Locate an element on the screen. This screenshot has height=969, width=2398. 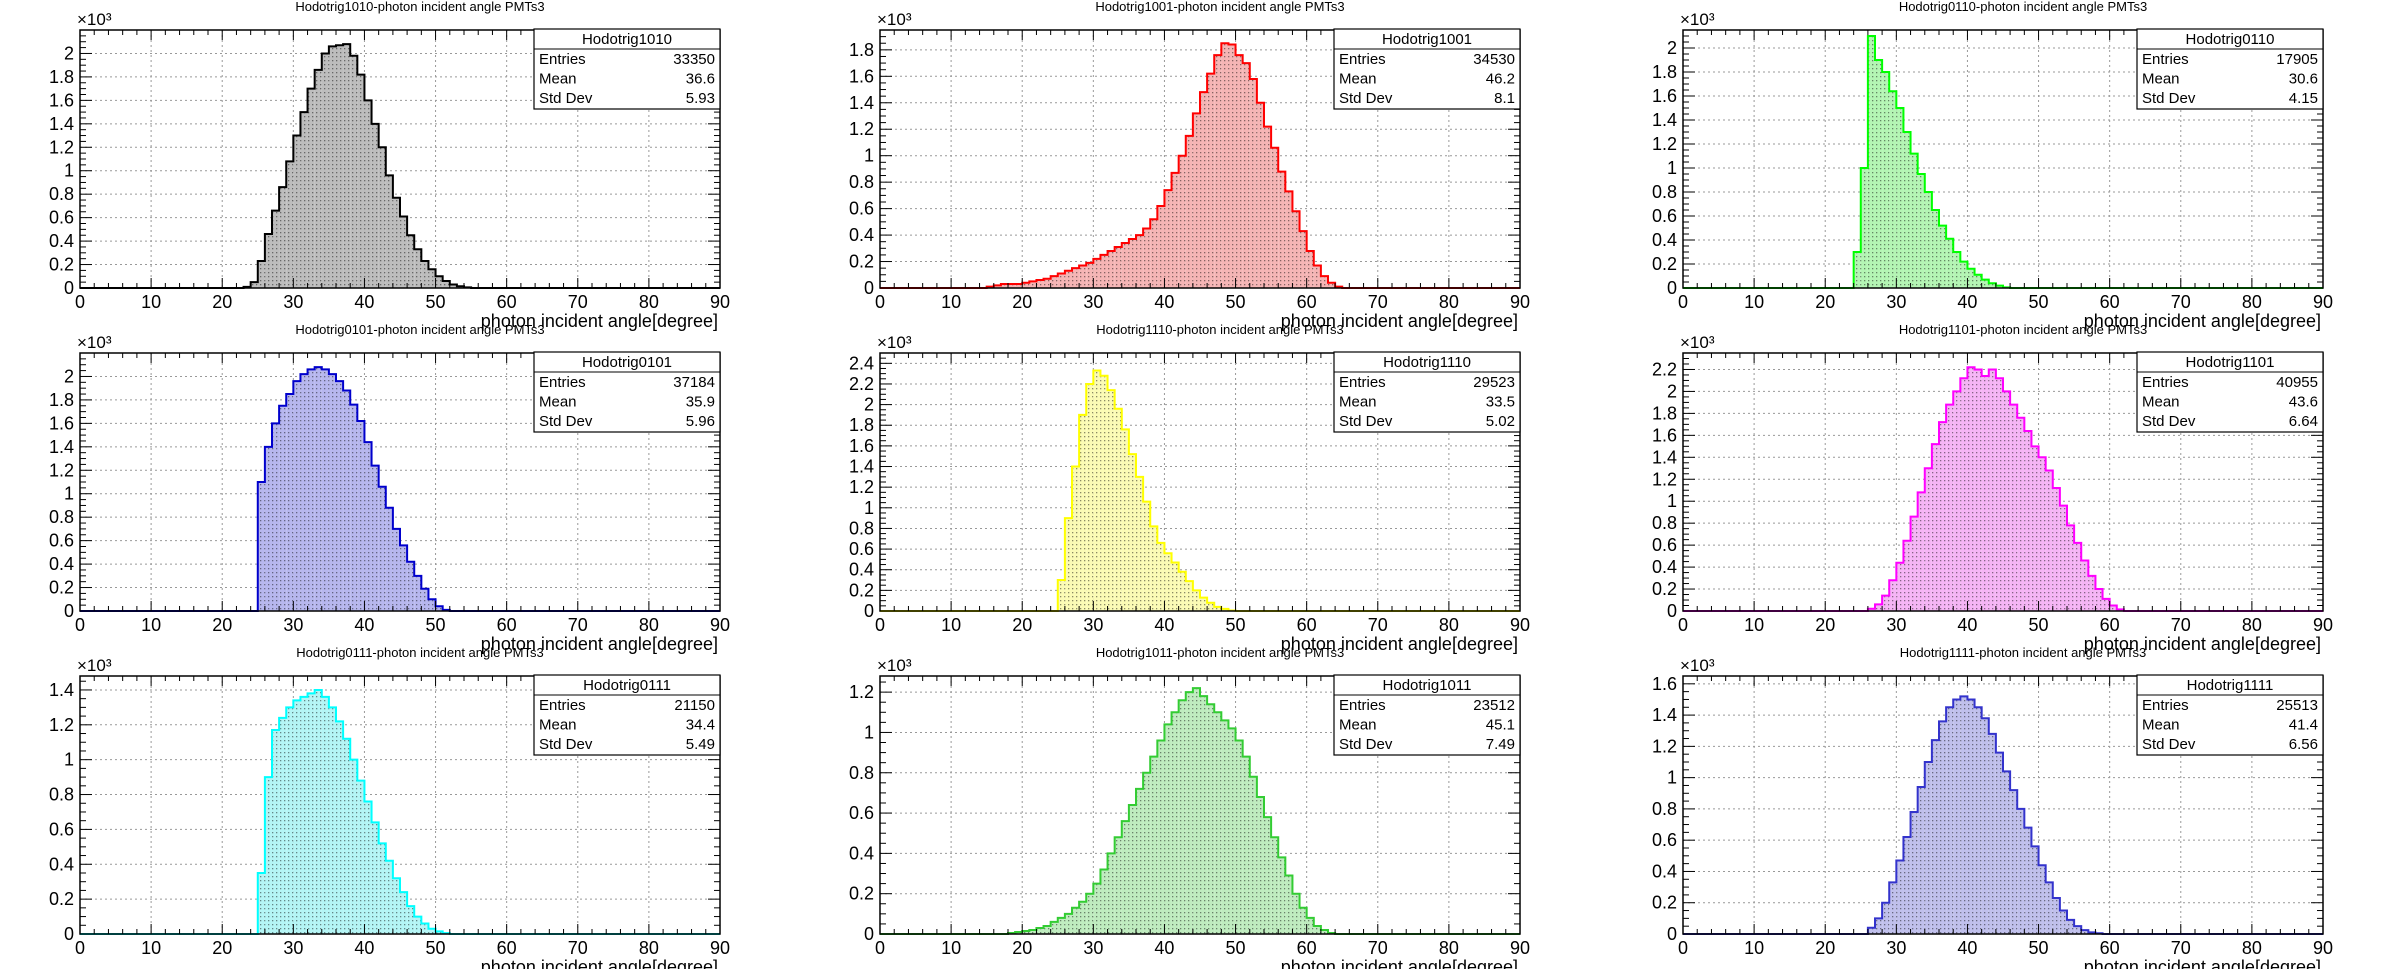
x-tick-label: 70 is located at coordinates (578, 625).